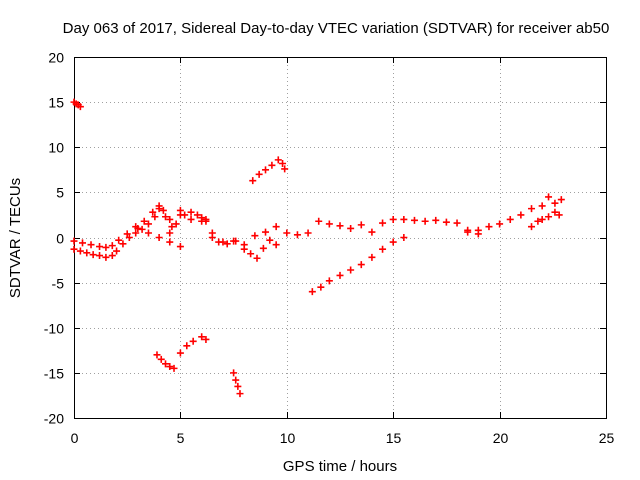 The image size is (640, 480). I want to click on y-tick-label: 15, so click(56, 103).